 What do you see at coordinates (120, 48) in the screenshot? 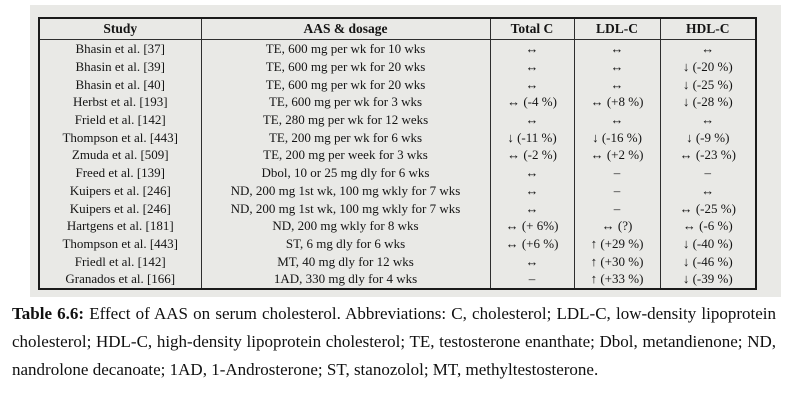
I see `table-cell: Bhasin et al. [37]` at bounding box center [120, 48].